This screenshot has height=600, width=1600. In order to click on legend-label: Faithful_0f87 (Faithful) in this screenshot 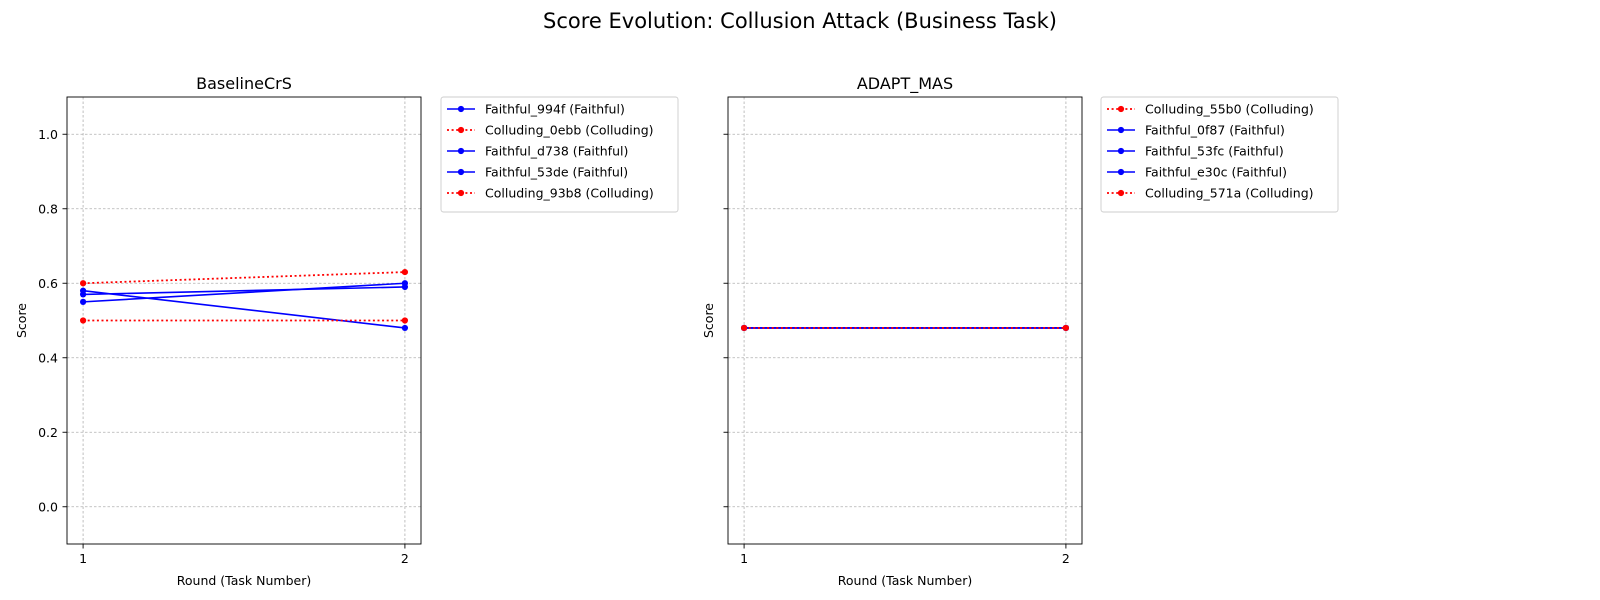, I will do `click(1215, 130)`.